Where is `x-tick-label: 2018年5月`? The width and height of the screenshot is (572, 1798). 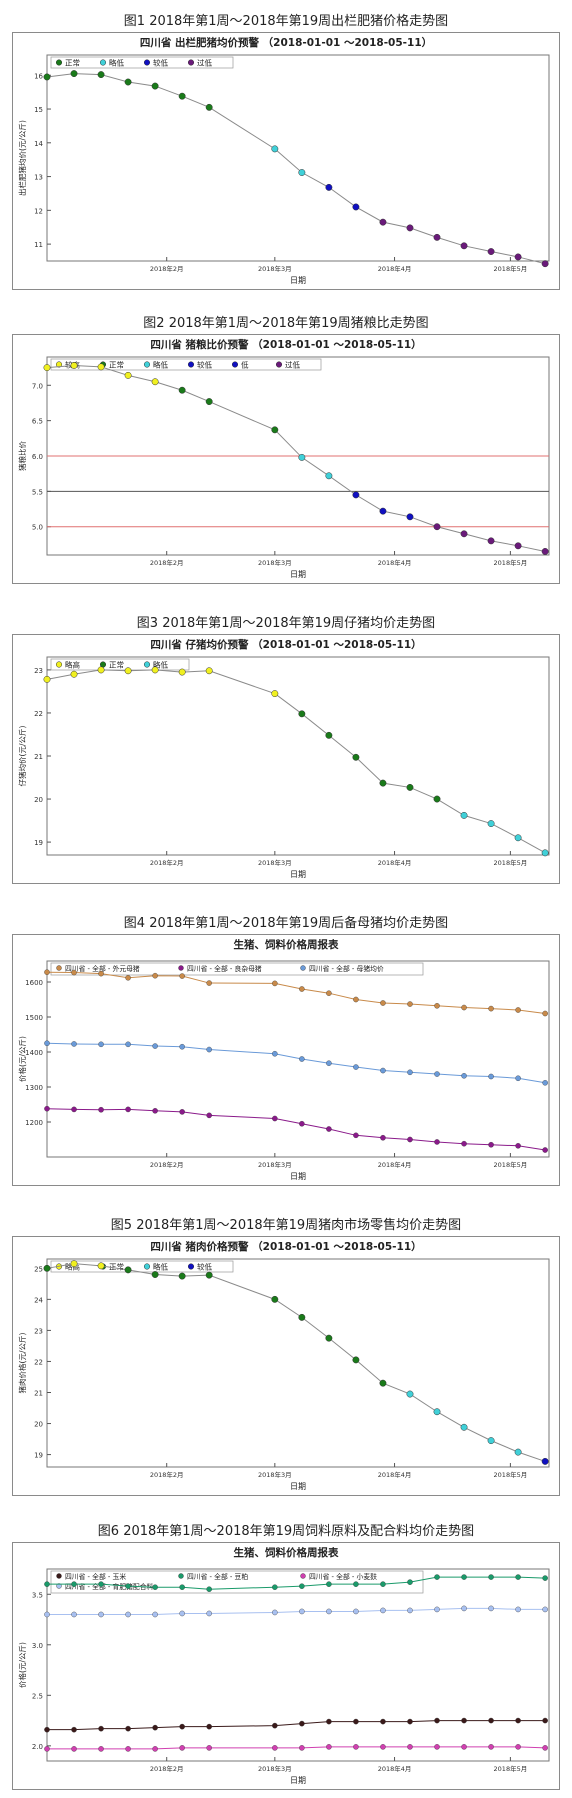
x-tick-label: 2018年5月 is located at coordinates (511, 562).